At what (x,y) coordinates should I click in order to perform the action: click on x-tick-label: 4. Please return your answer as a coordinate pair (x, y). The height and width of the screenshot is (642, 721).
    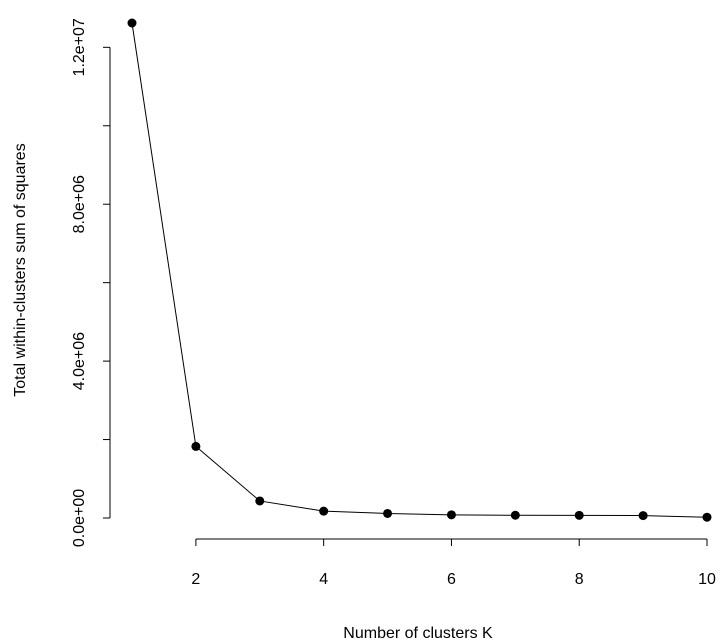
    Looking at the image, I should click on (323, 579).